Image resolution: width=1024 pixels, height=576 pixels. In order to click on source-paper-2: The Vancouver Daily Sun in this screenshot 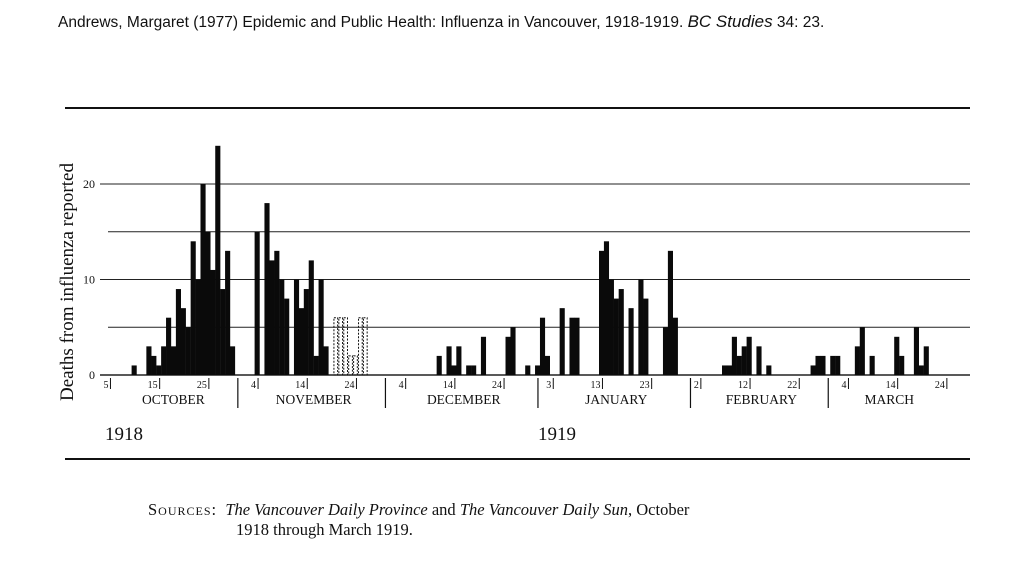, I will do `click(543, 509)`.